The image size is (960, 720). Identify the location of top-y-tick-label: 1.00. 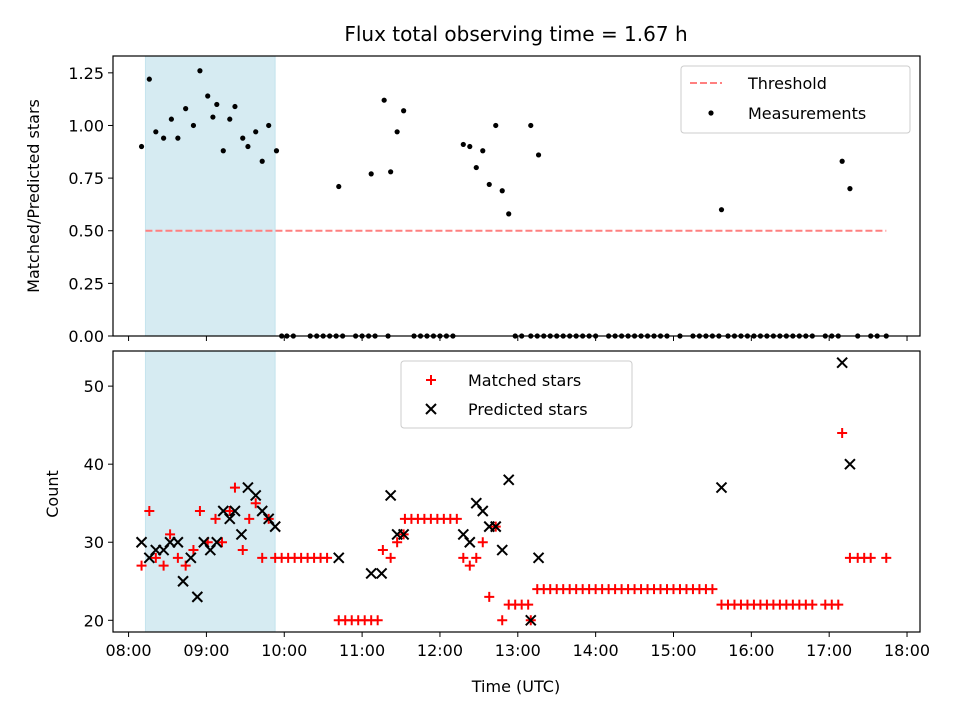
(86, 125).